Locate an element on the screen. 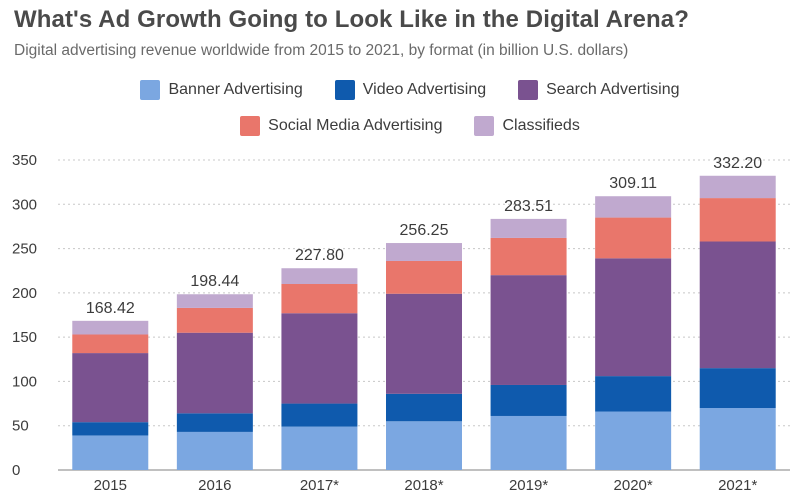  y-tick-label: 350 is located at coordinates (24, 160).